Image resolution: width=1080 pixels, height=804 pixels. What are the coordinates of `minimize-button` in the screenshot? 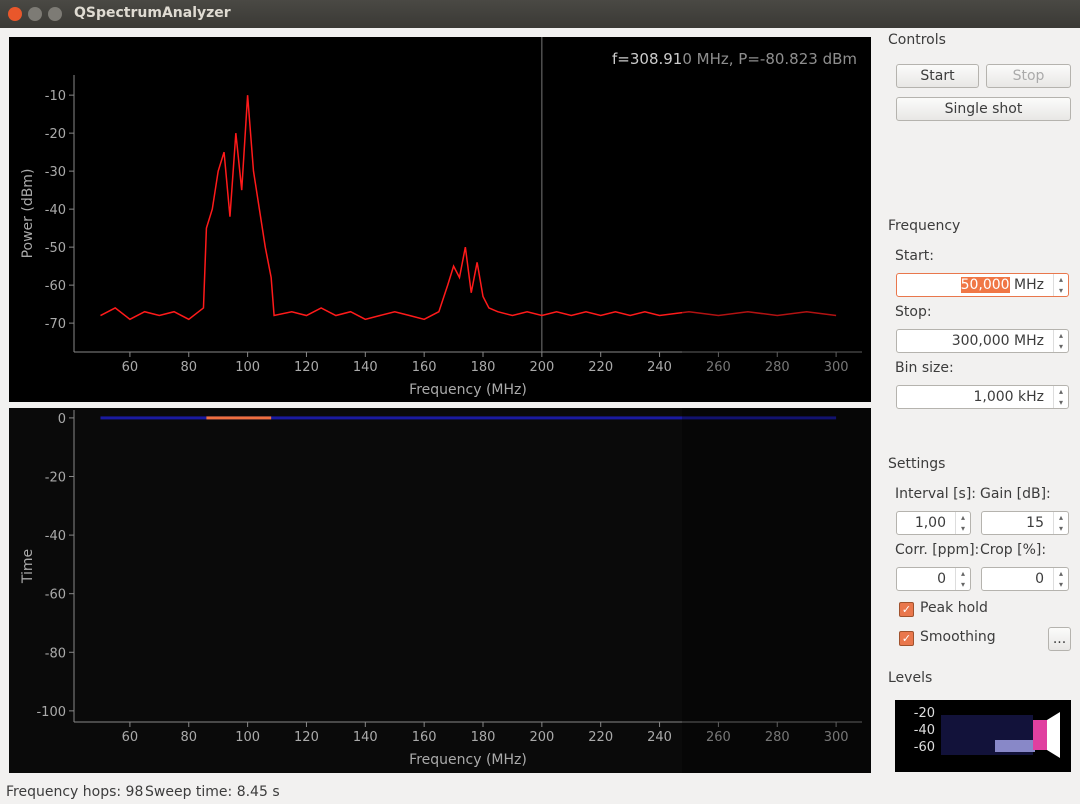 It's located at (35, 14).